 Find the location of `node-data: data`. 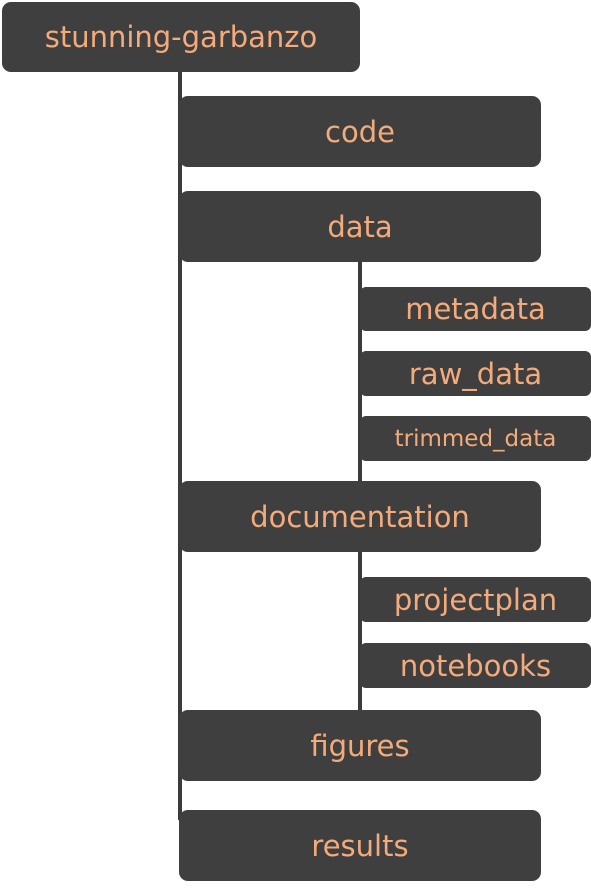

node-data: data is located at coordinates (360, 226).